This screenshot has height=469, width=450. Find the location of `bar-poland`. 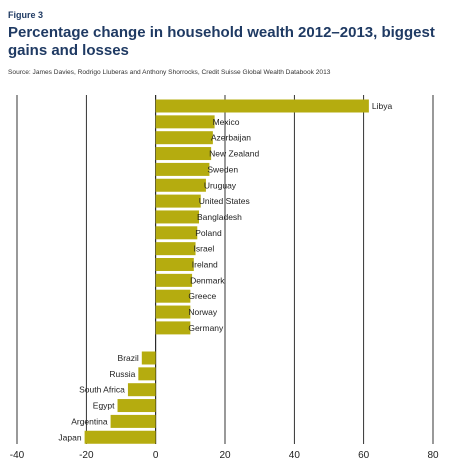

bar-poland is located at coordinates (176, 233).